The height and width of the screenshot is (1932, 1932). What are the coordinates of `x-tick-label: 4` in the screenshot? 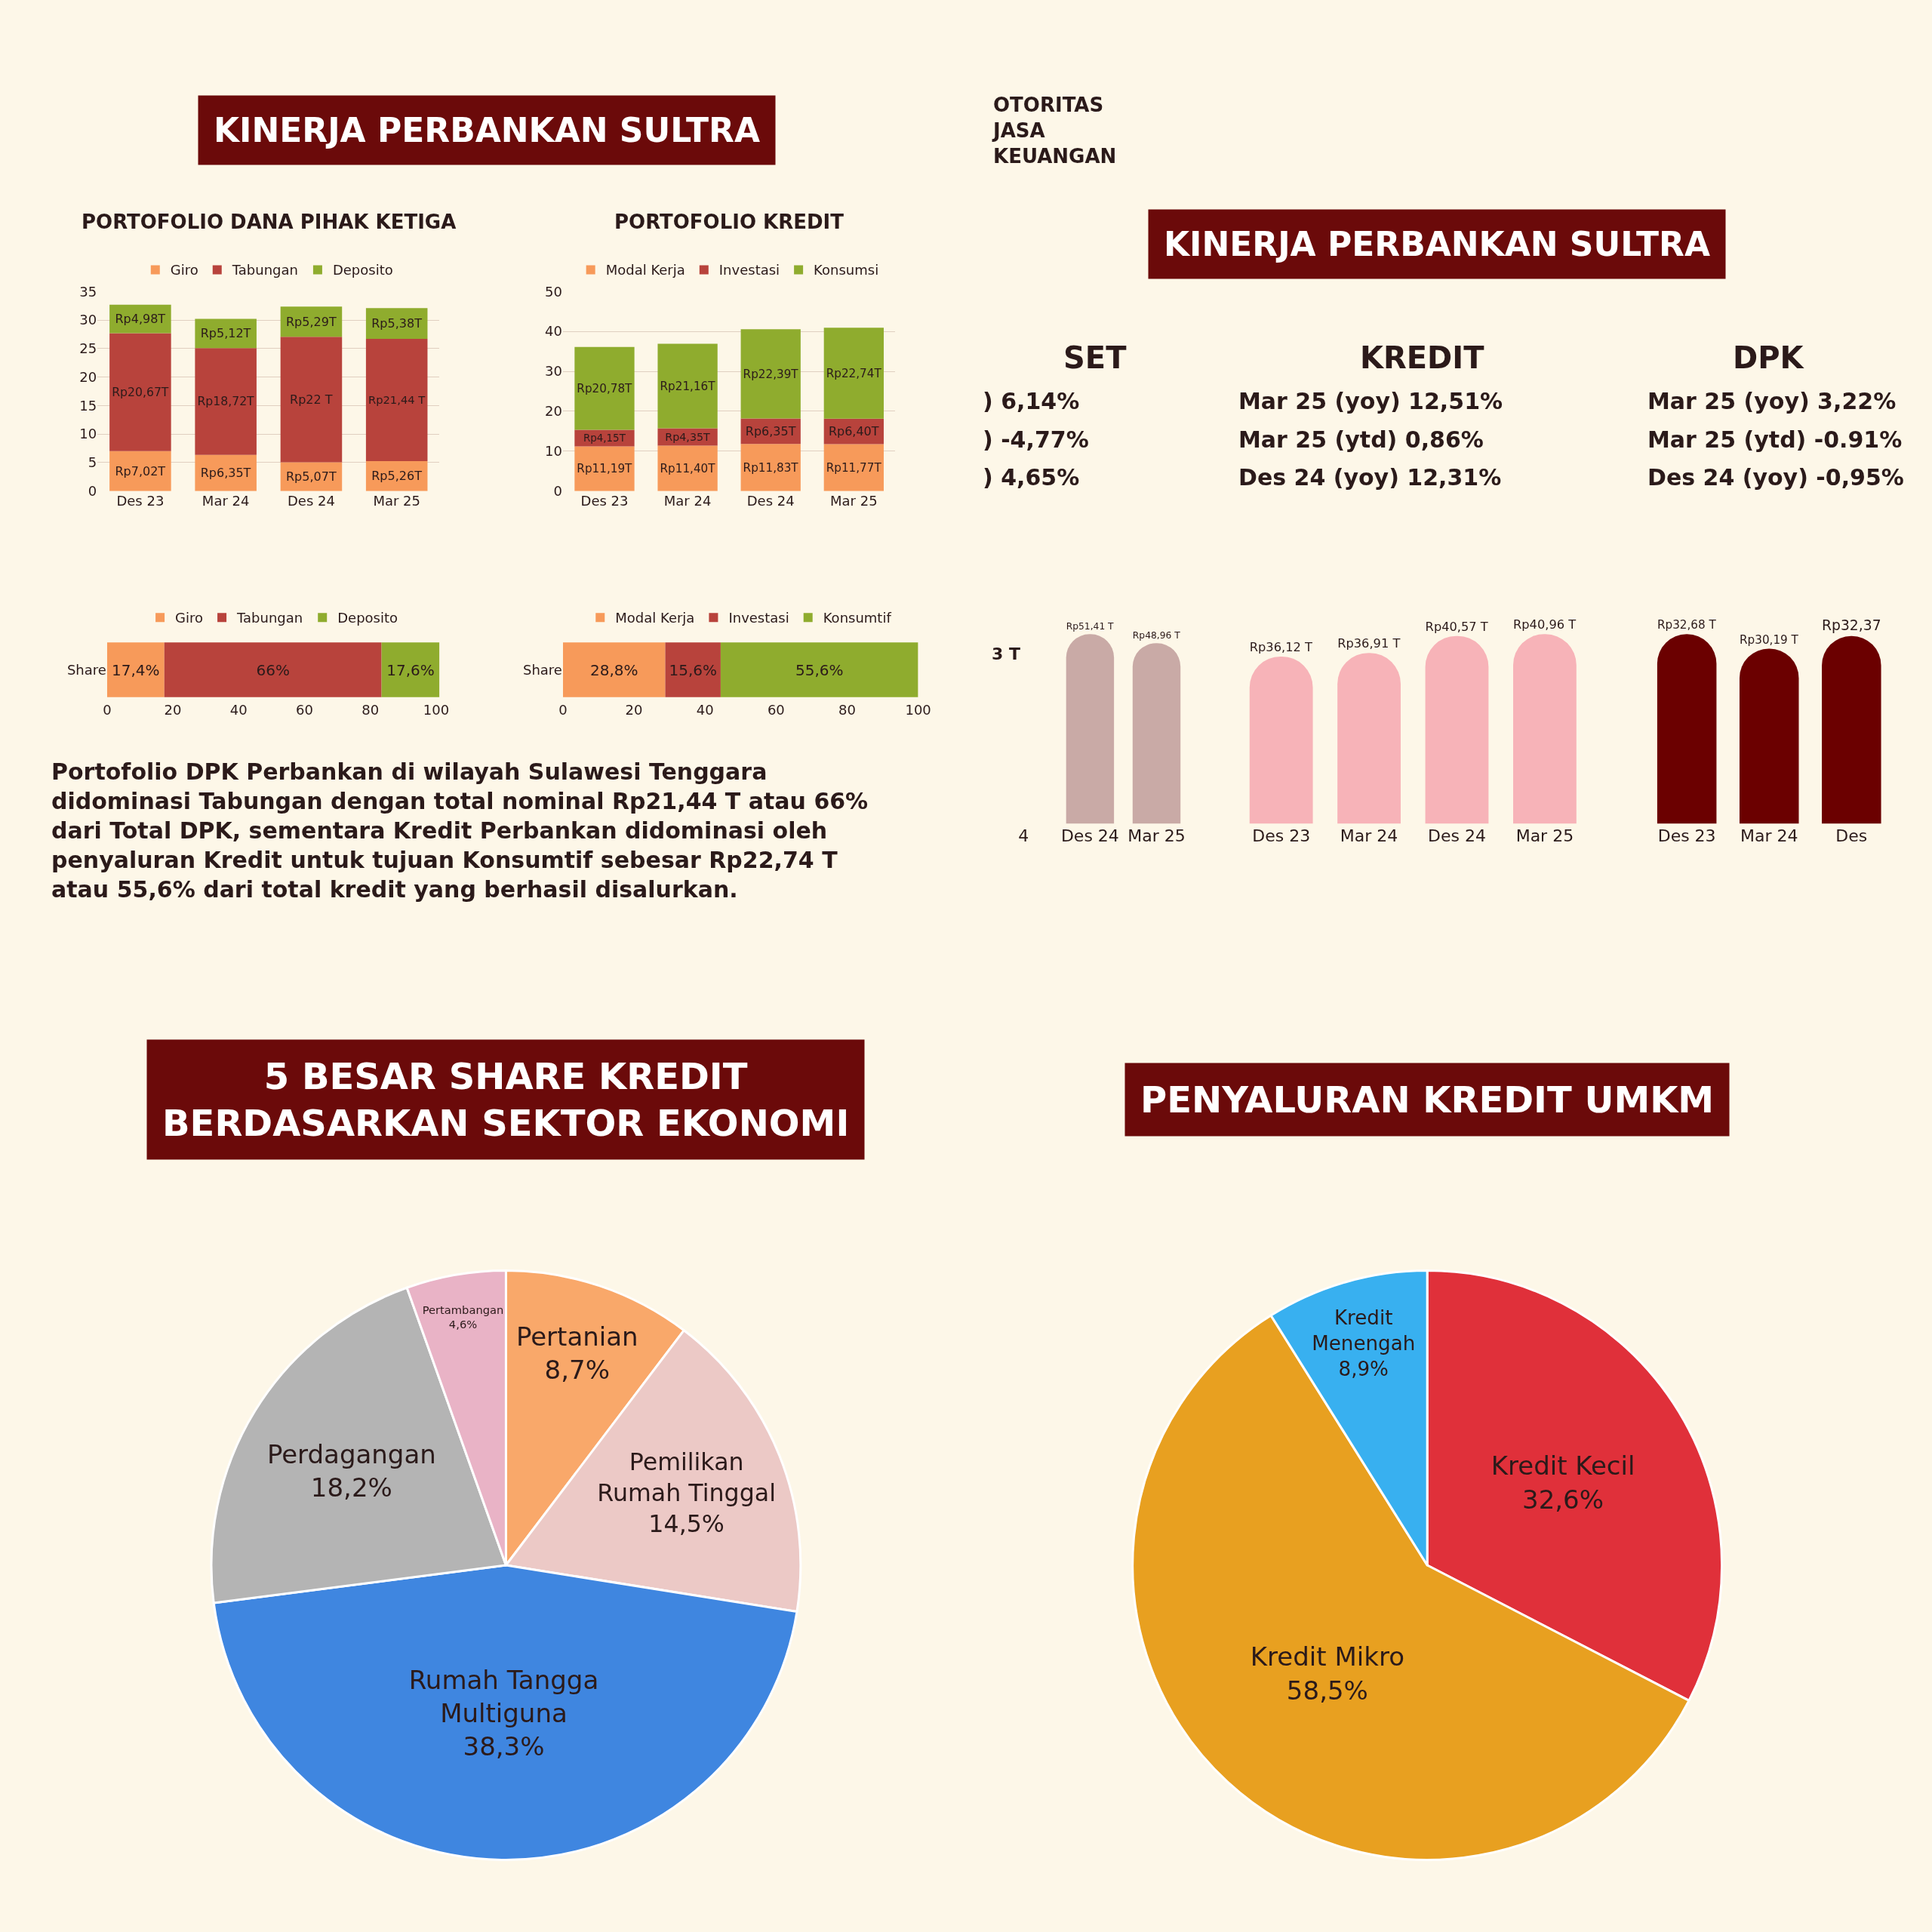 It's located at (1023, 835).